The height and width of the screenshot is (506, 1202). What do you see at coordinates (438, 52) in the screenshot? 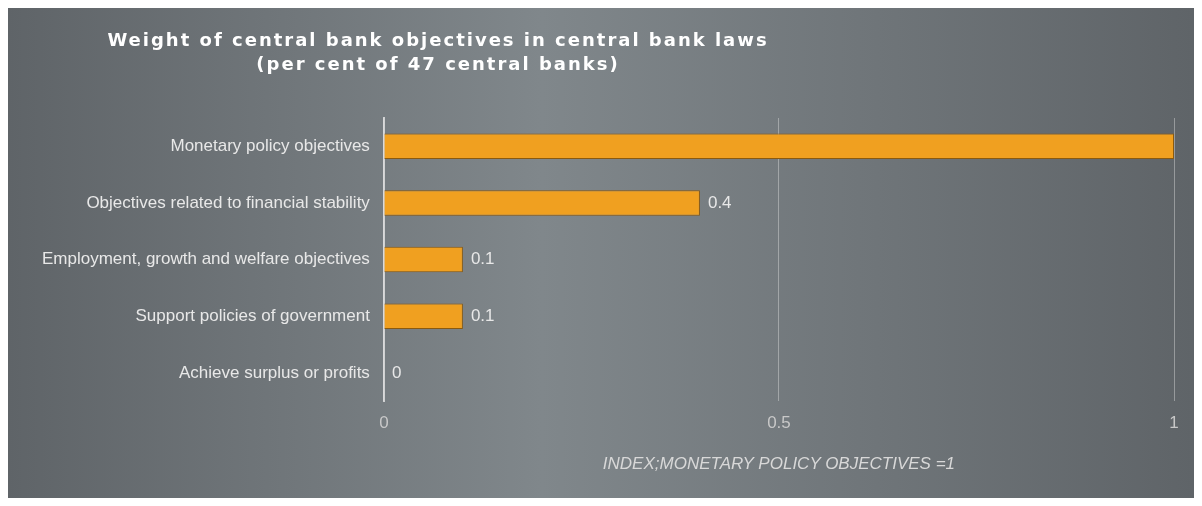
I see `chart-title: Weight of central bank objectives in central bank laws (per cent of 47 central banks)` at bounding box center [438, 52].